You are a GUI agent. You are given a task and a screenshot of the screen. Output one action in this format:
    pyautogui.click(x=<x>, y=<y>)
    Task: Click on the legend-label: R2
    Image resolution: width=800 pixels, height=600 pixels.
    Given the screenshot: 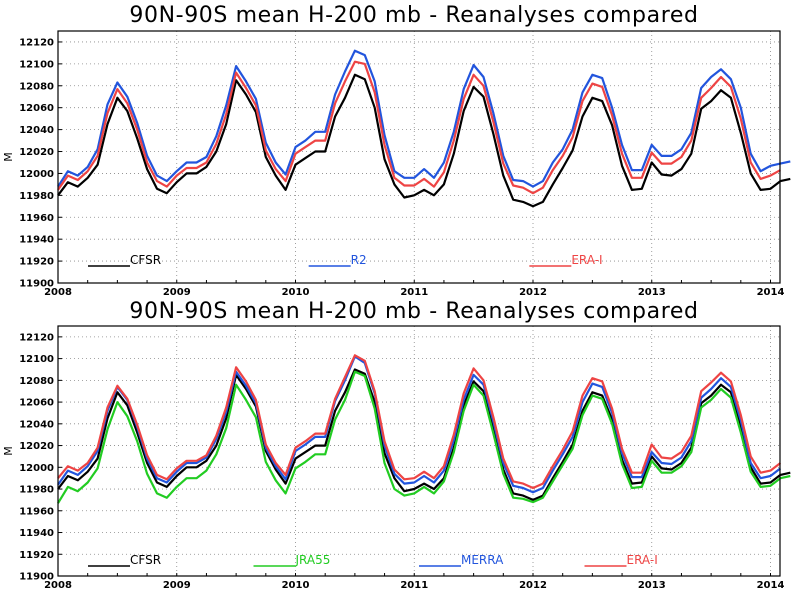 What is the action you would take?
    pyautogui.click(x=359, y=260)
    